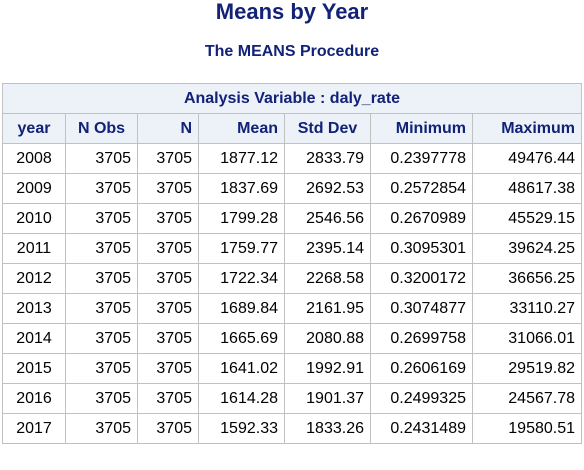 The width and height of the screenshot is (584, 470). What do you see at coordinates (241, 428) in the screenshot?
I see `mean-cell: 1592.33` at bounding box center [241, 428].